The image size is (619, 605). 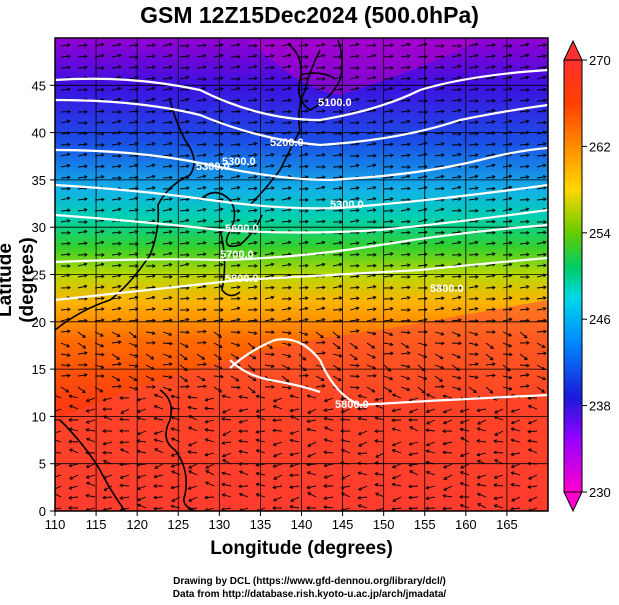 I want to click on y-tick-label: 45, so click(x=39, y=85).